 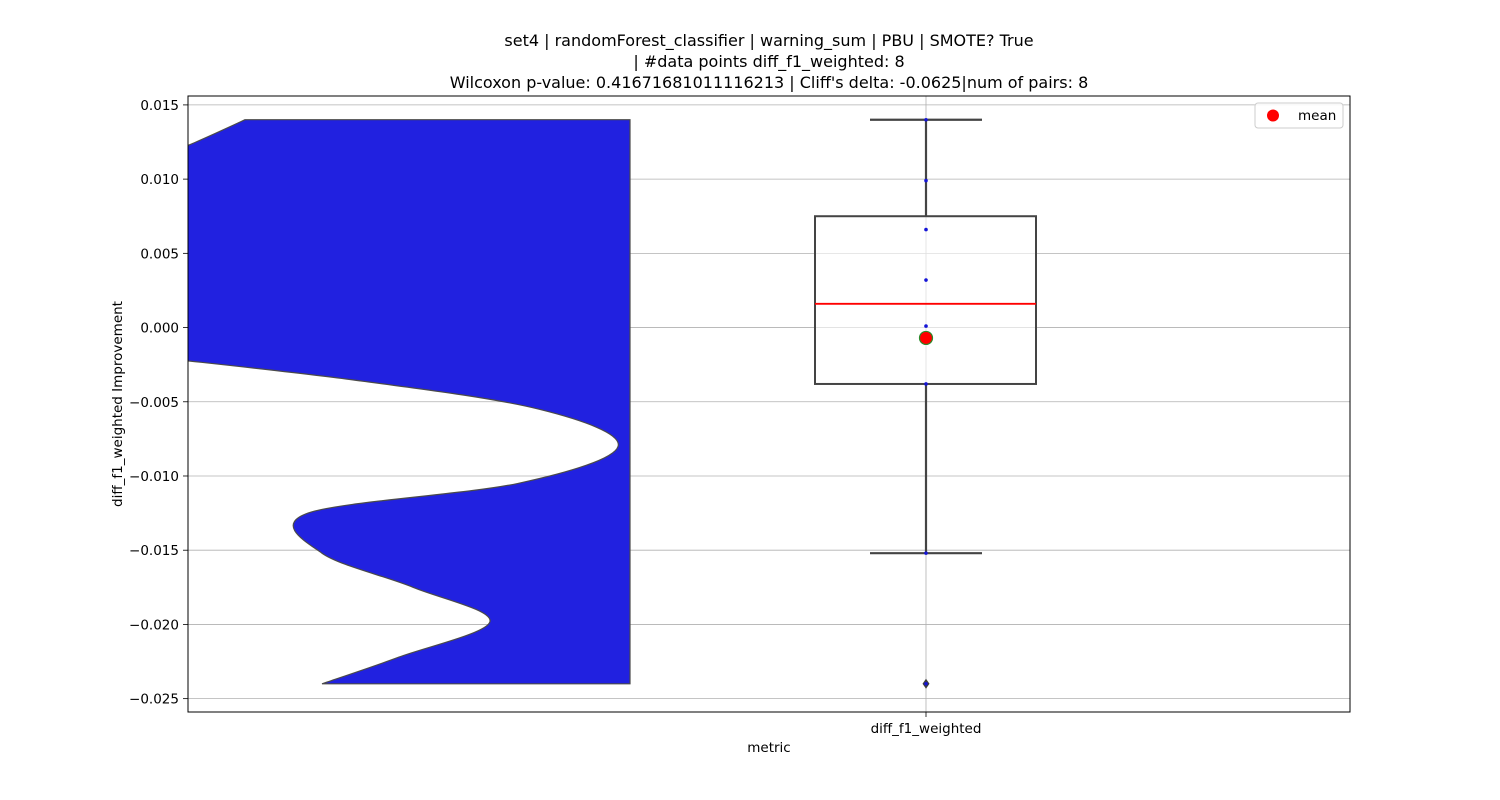 I want to click on y-axis-label: diff_f1_weighted Improvement, so click(x=118, y=404).